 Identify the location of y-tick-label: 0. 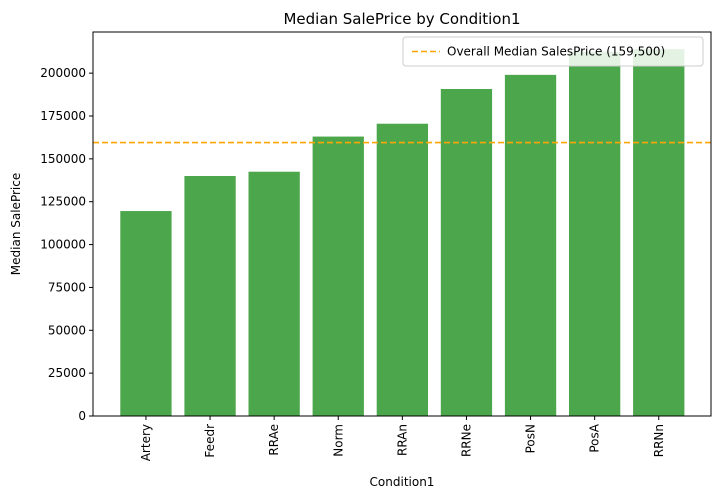
(82, 416).